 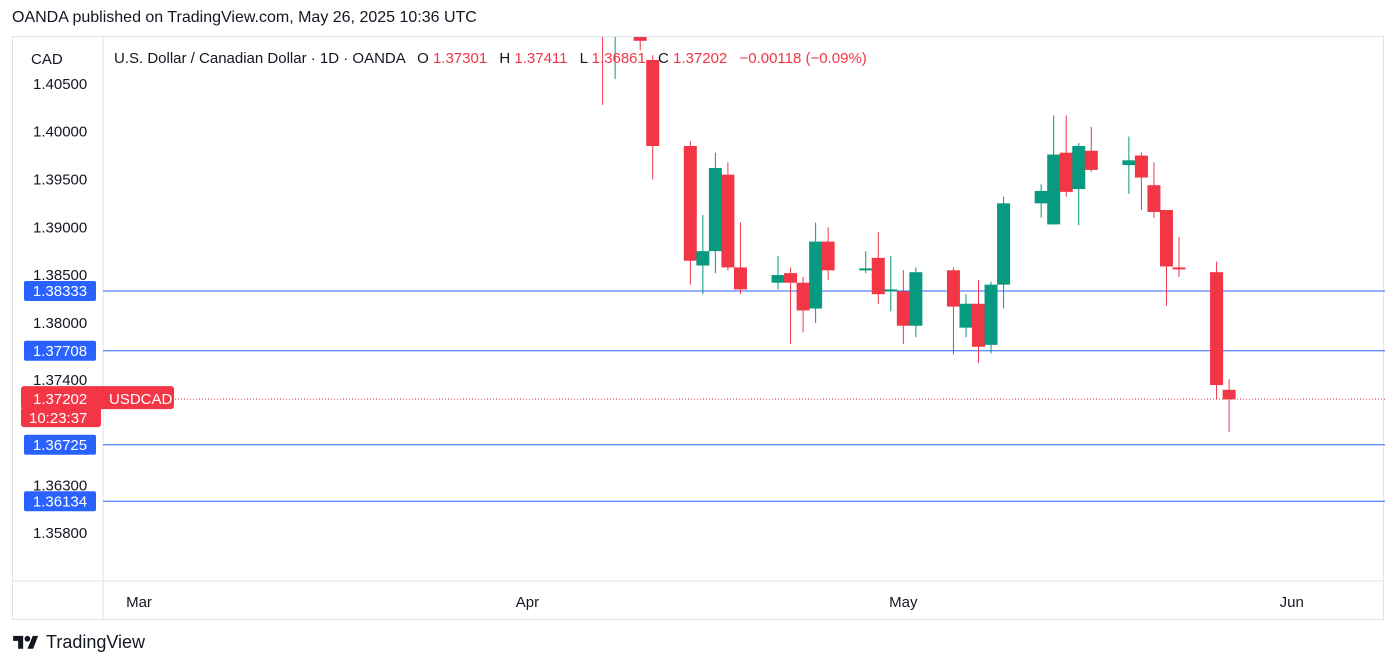 I want to click on price-tick-label: 1.35800, so click(x=60, y=533).